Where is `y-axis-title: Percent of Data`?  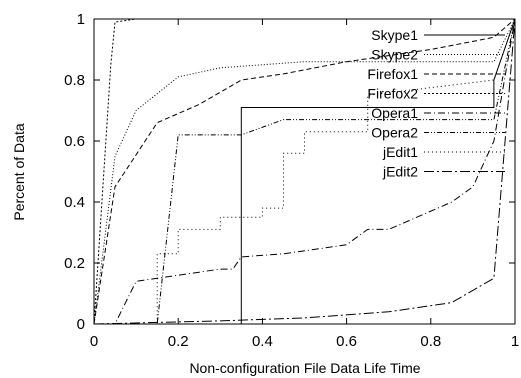
y-axis-title: Percent of Data is located at coordinates (19, 171).